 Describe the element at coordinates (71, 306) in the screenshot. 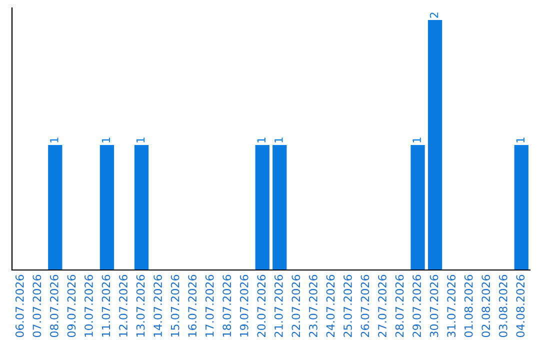

I see `x-tick-label: 09.07.2026` at that location.